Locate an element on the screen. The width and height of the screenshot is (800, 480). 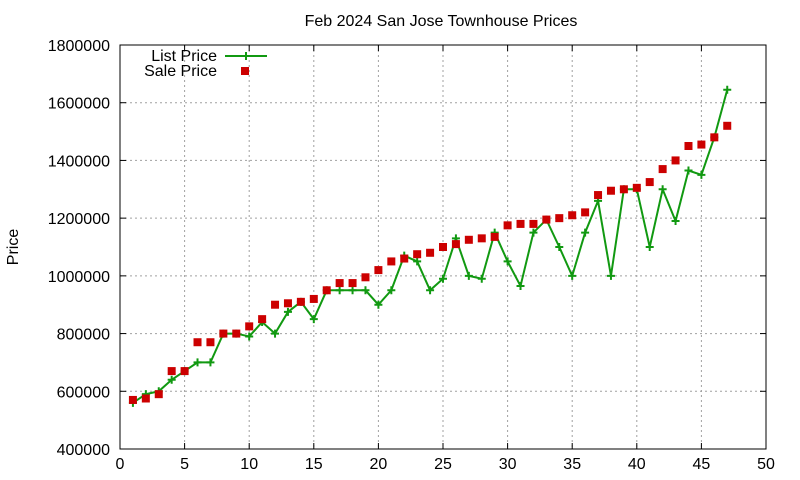
x-tick-label: 15 is located at coordinates (314, 464).